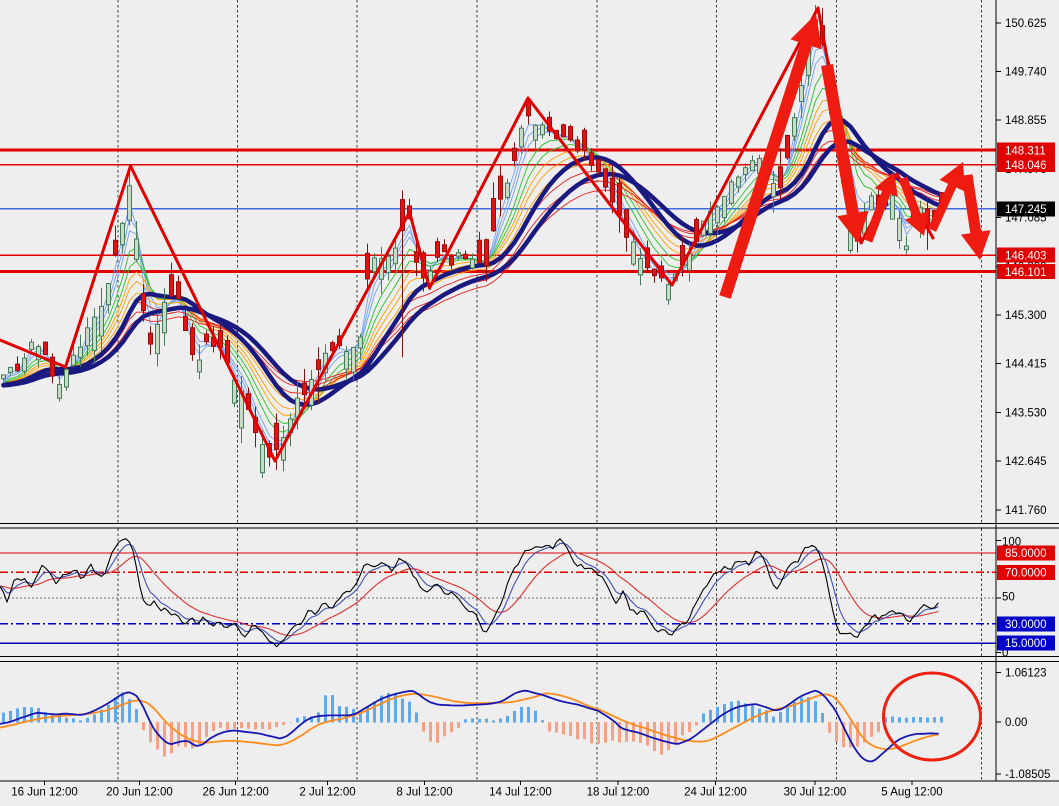 The image size is (1059, 806). I want to click on svg-text: 142.645, so click(1026, 462).